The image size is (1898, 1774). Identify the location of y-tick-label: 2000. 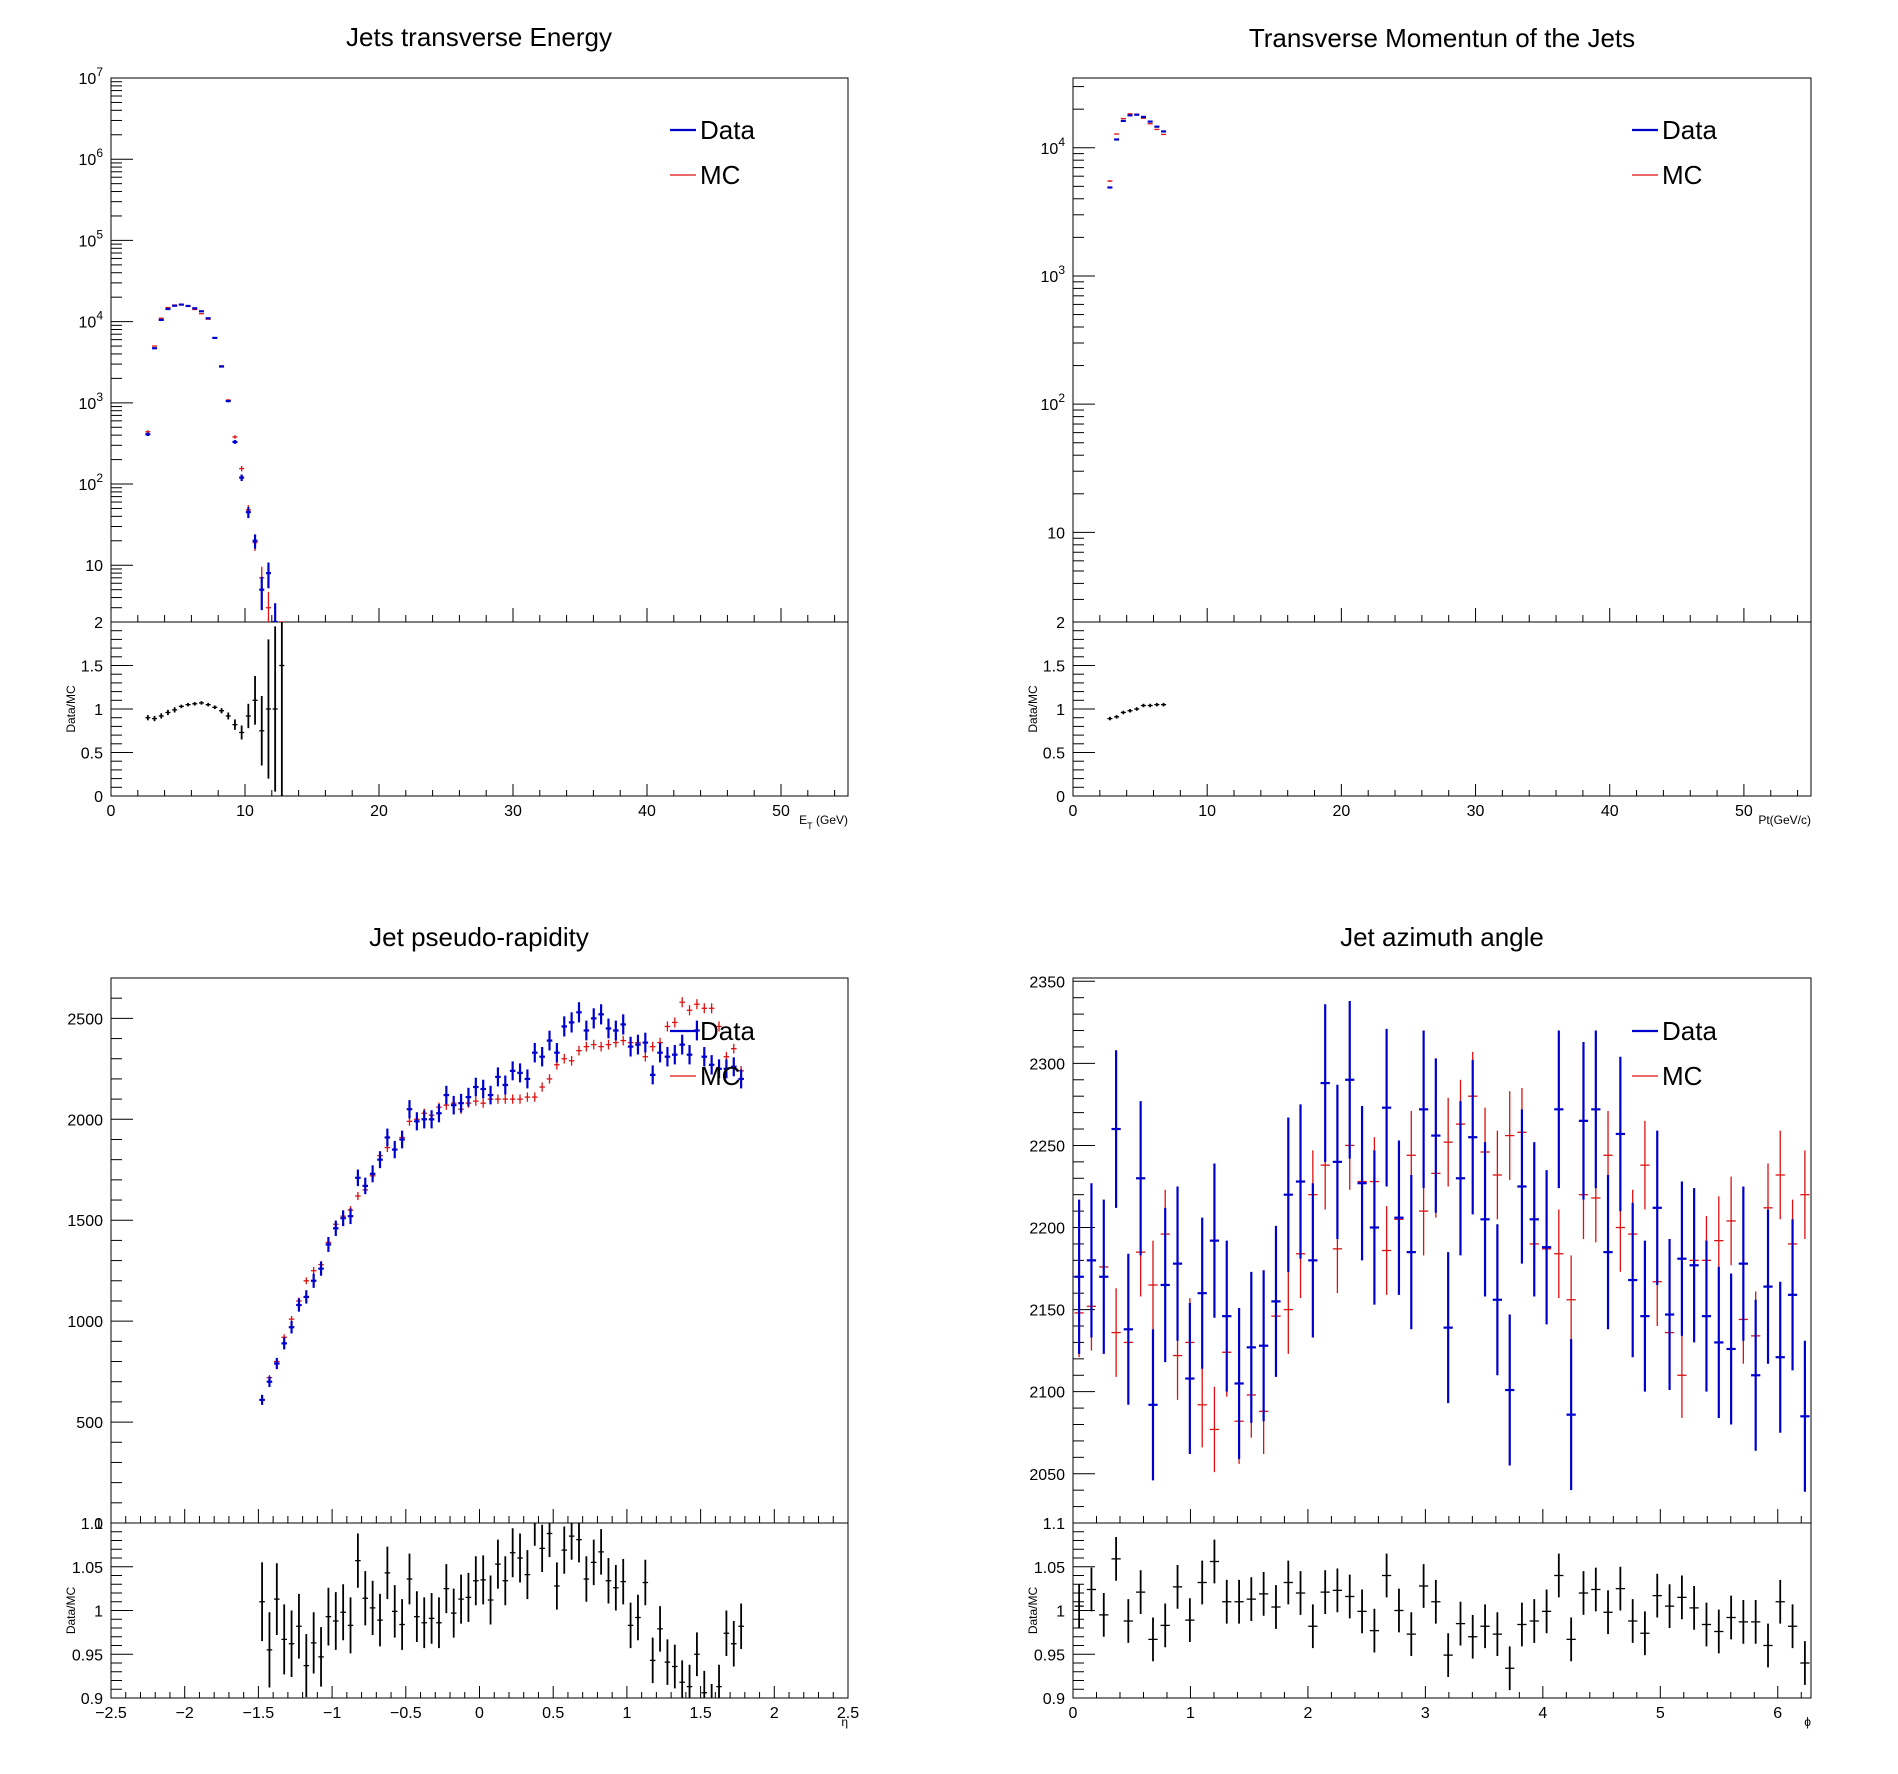
(85, 1120).